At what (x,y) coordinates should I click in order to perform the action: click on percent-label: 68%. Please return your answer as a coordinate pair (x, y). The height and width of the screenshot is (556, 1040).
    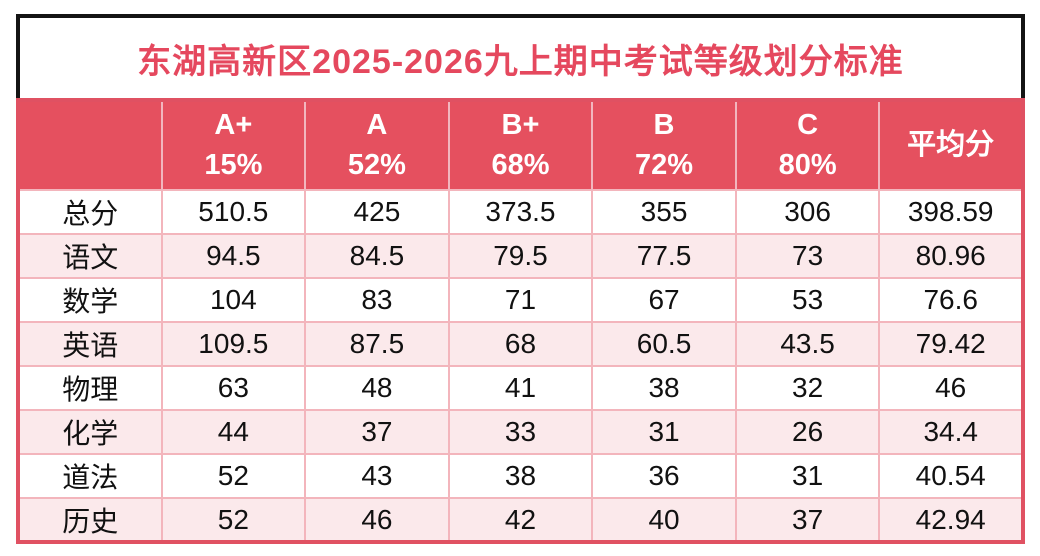
    Looking at the image, I should click on (520, 164).